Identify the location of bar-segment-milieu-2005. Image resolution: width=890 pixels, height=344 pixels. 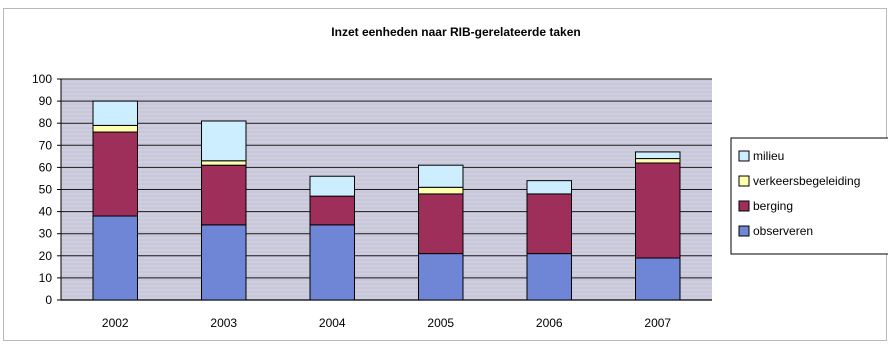
(441, 176).